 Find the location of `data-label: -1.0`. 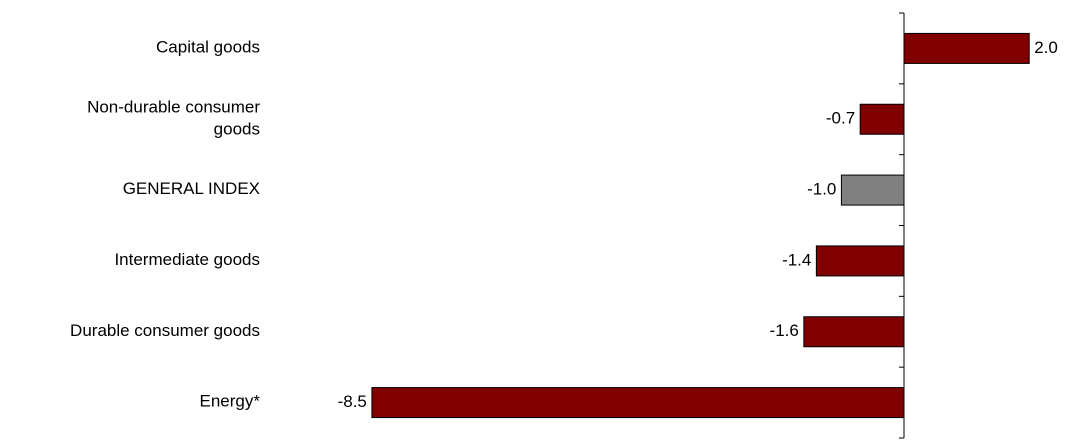

data-label: -1.0 is located at coordinates (821, 189).